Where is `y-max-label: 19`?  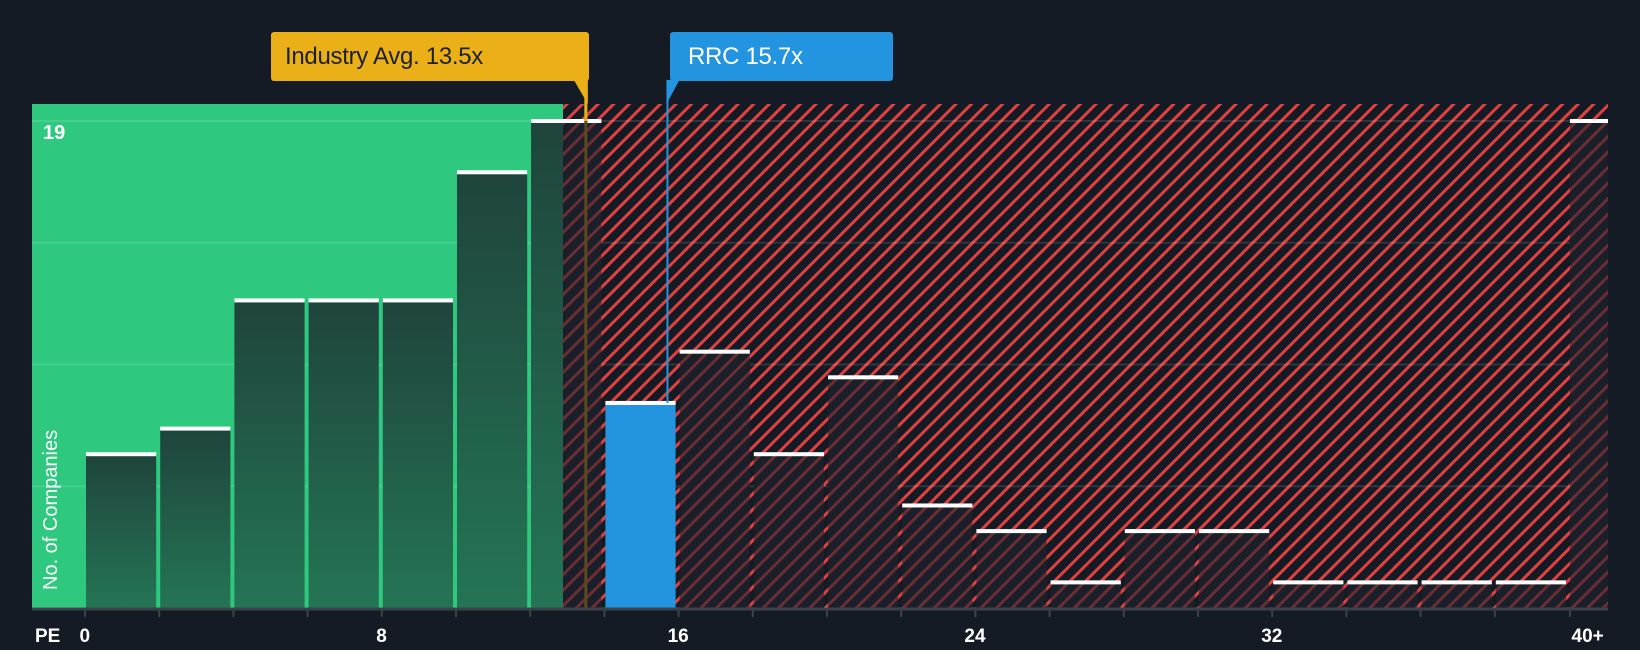
y-max-label: 19 is located at coordinates (54, 133).